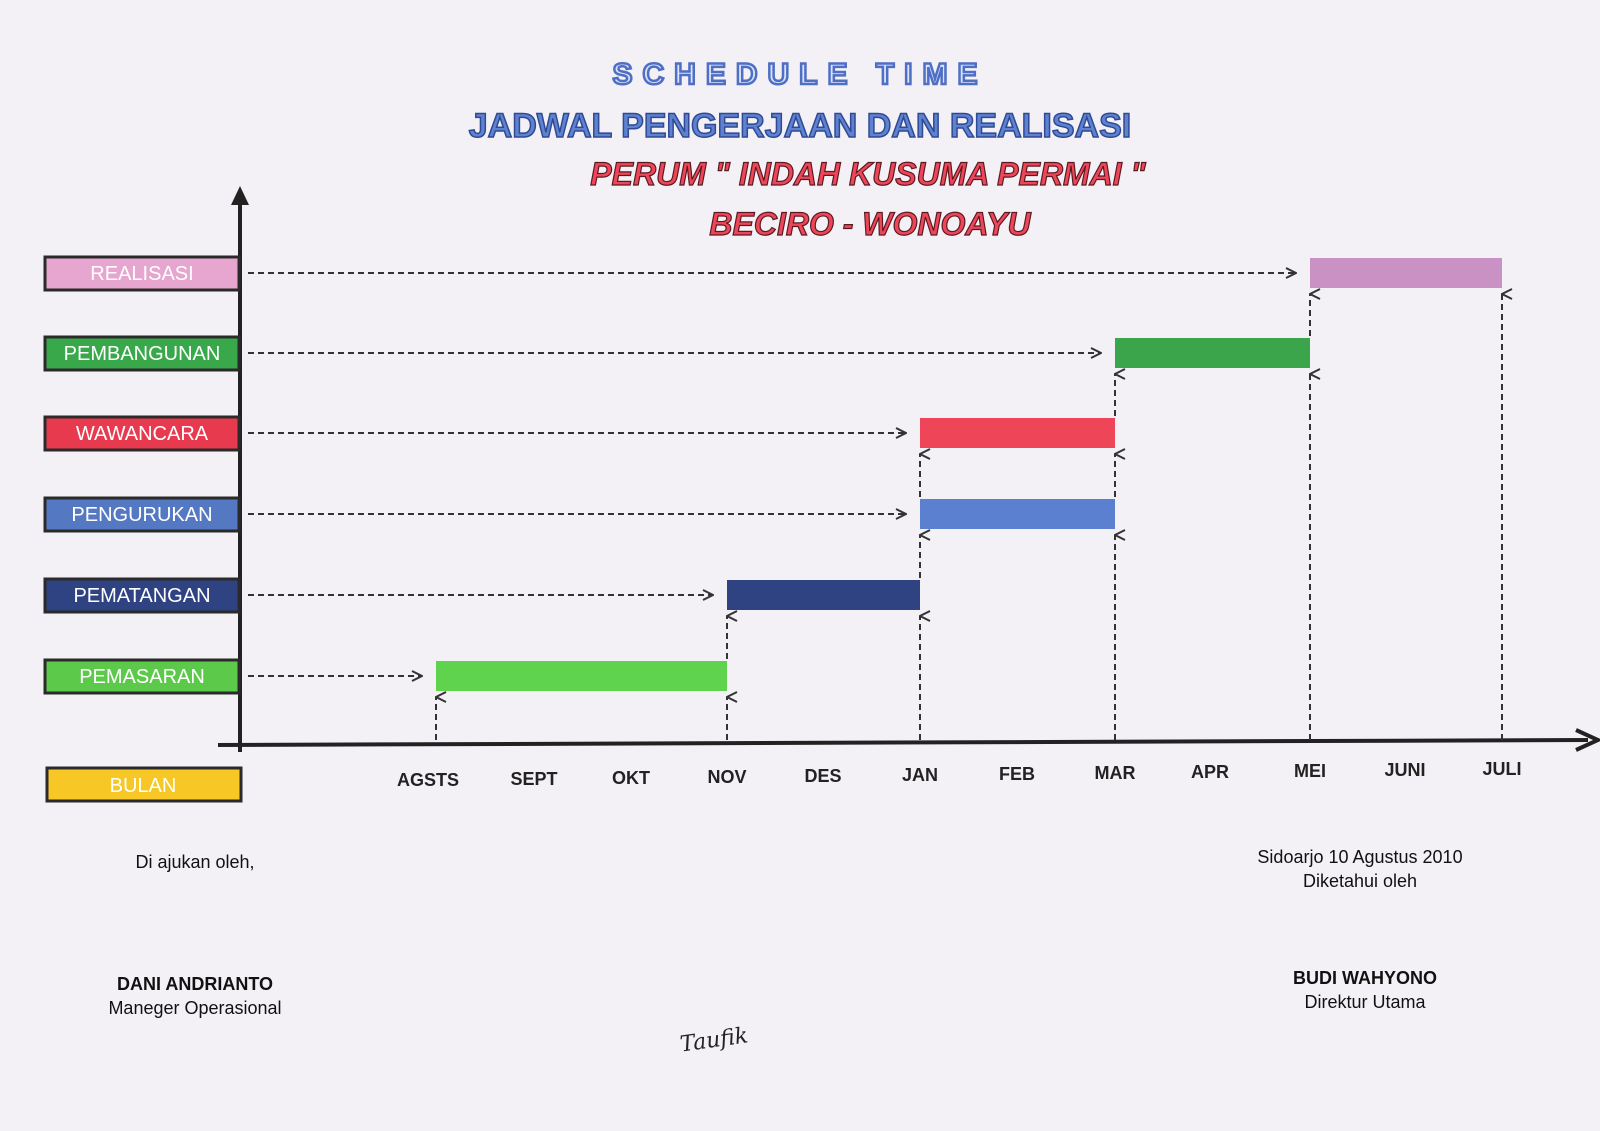  Describe the element at coordinates (1501, 769) in the screenshot. I see `month-label-juli: JULI` at that location.